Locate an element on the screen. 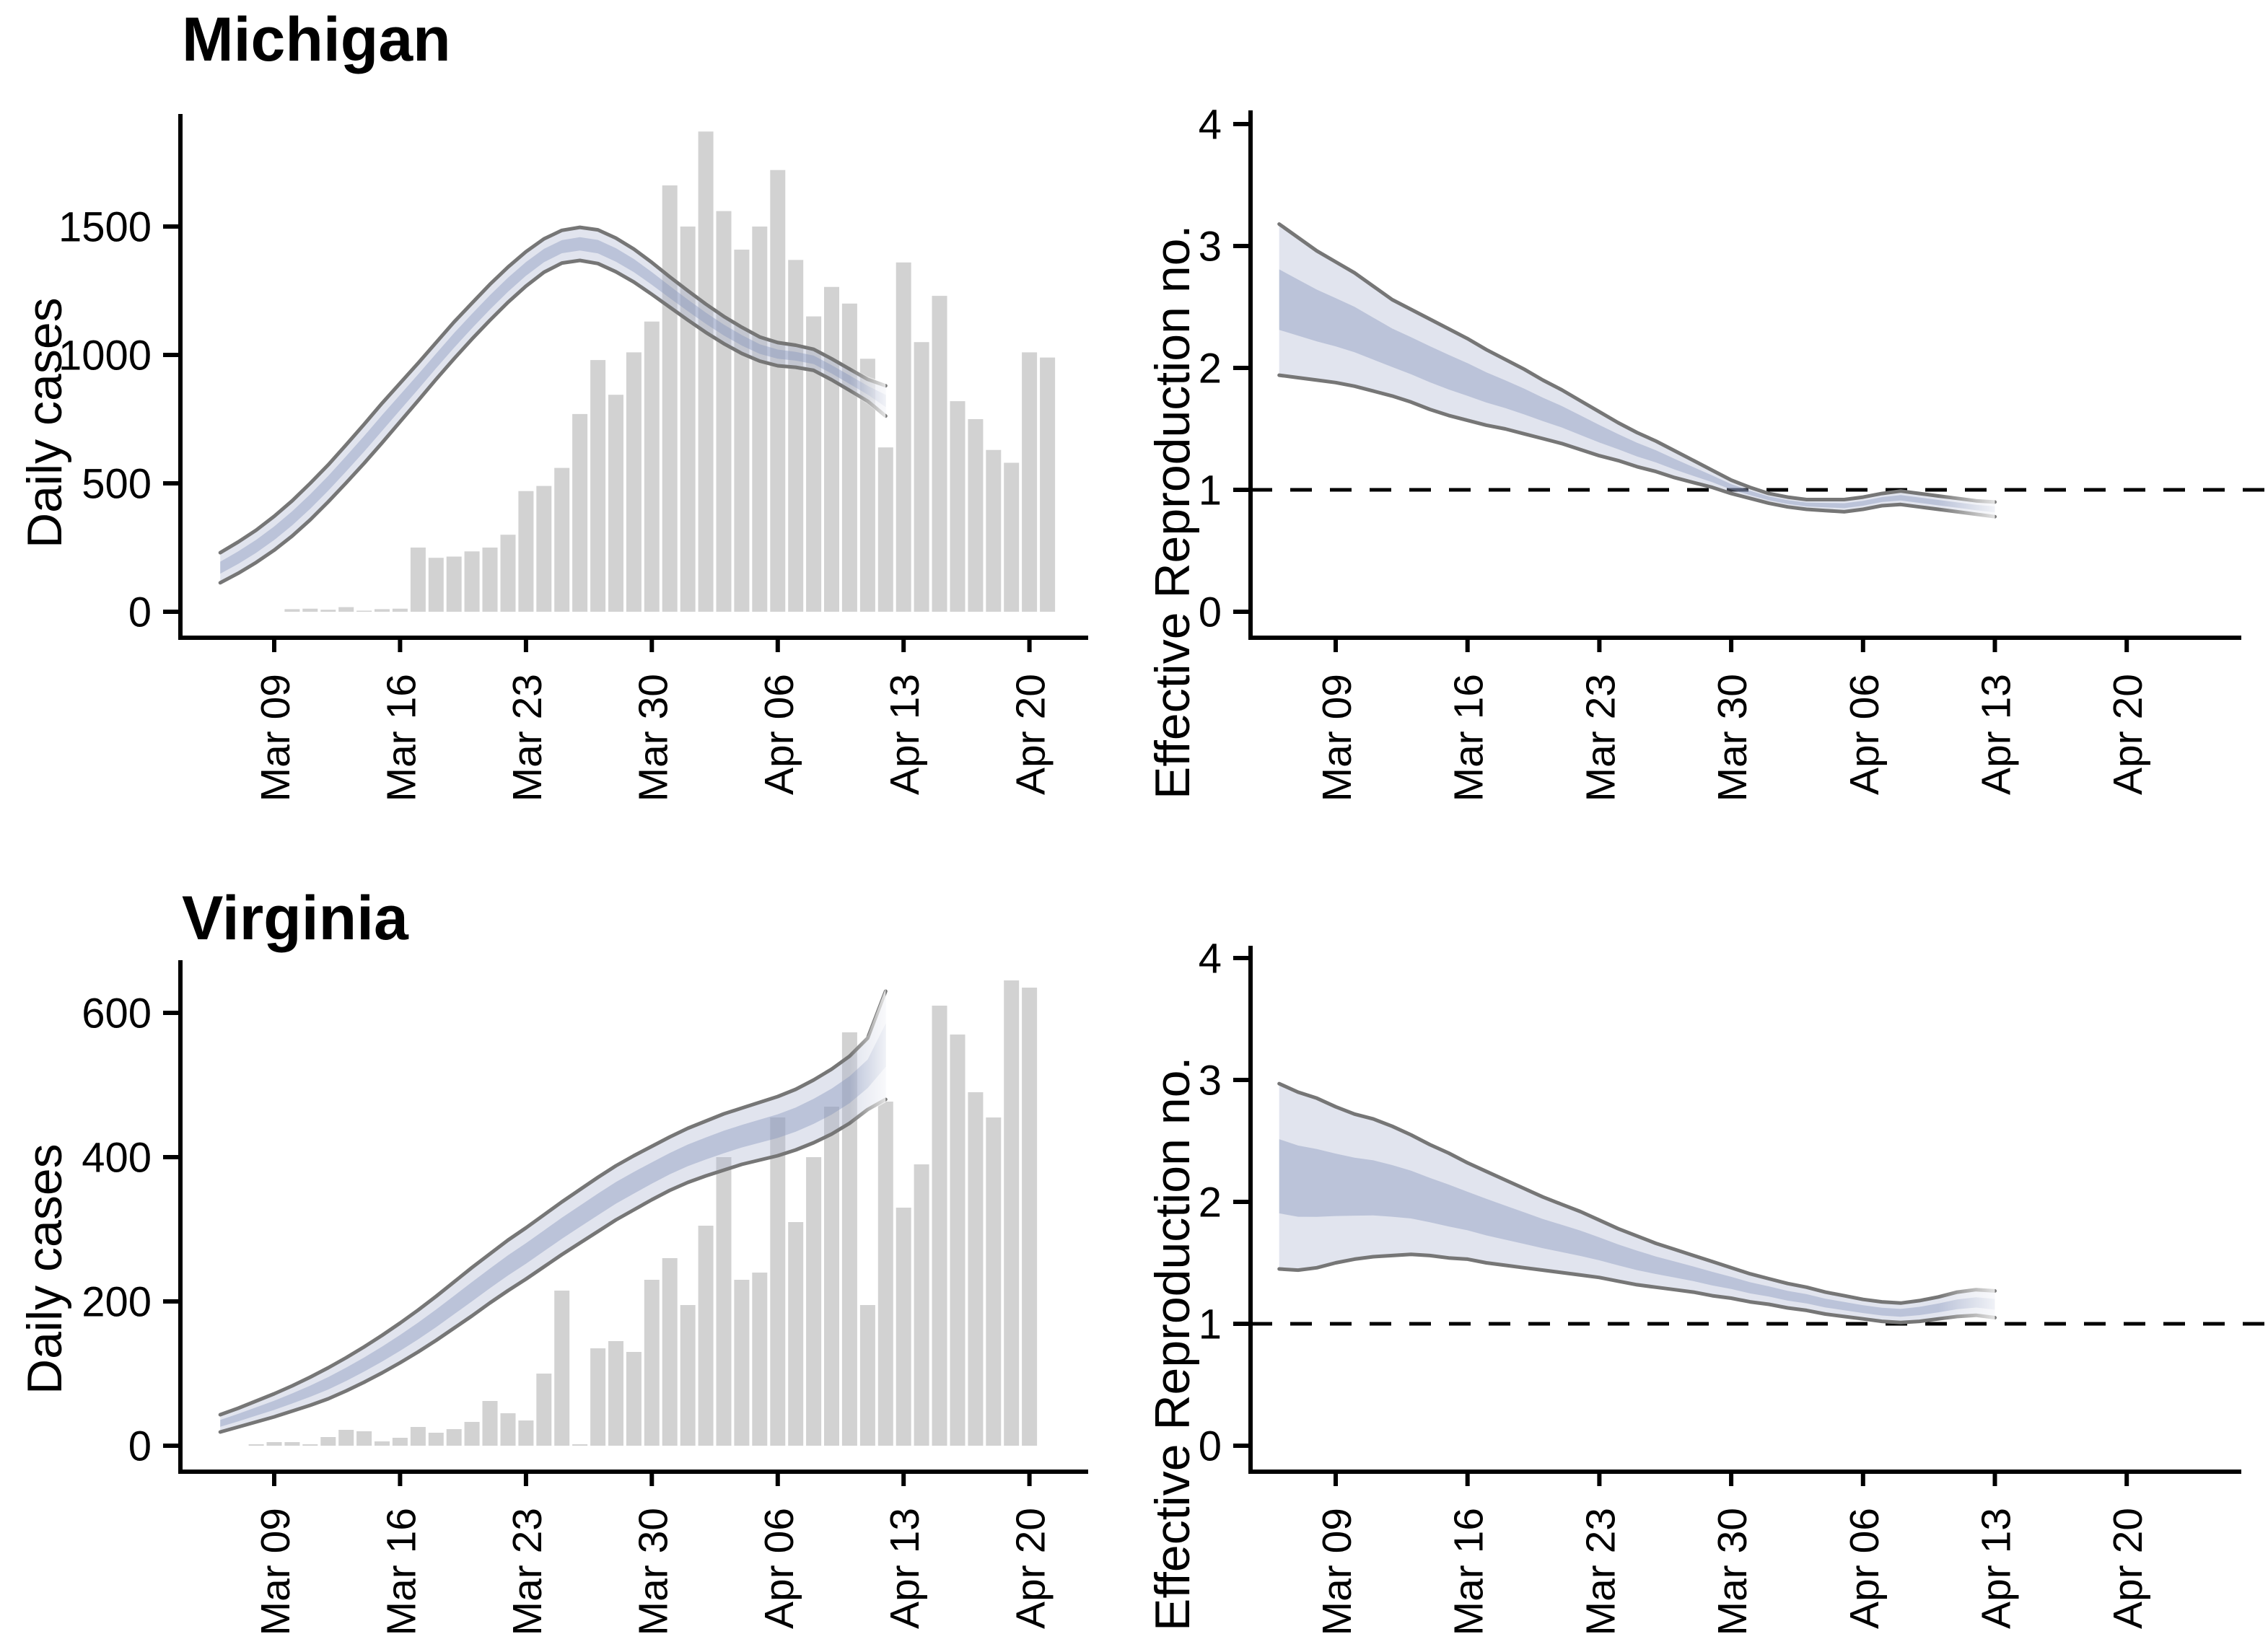 This screenshot has width=2268, height=1634. y-tick-label: 3 is located at coordinates (1210, 246).